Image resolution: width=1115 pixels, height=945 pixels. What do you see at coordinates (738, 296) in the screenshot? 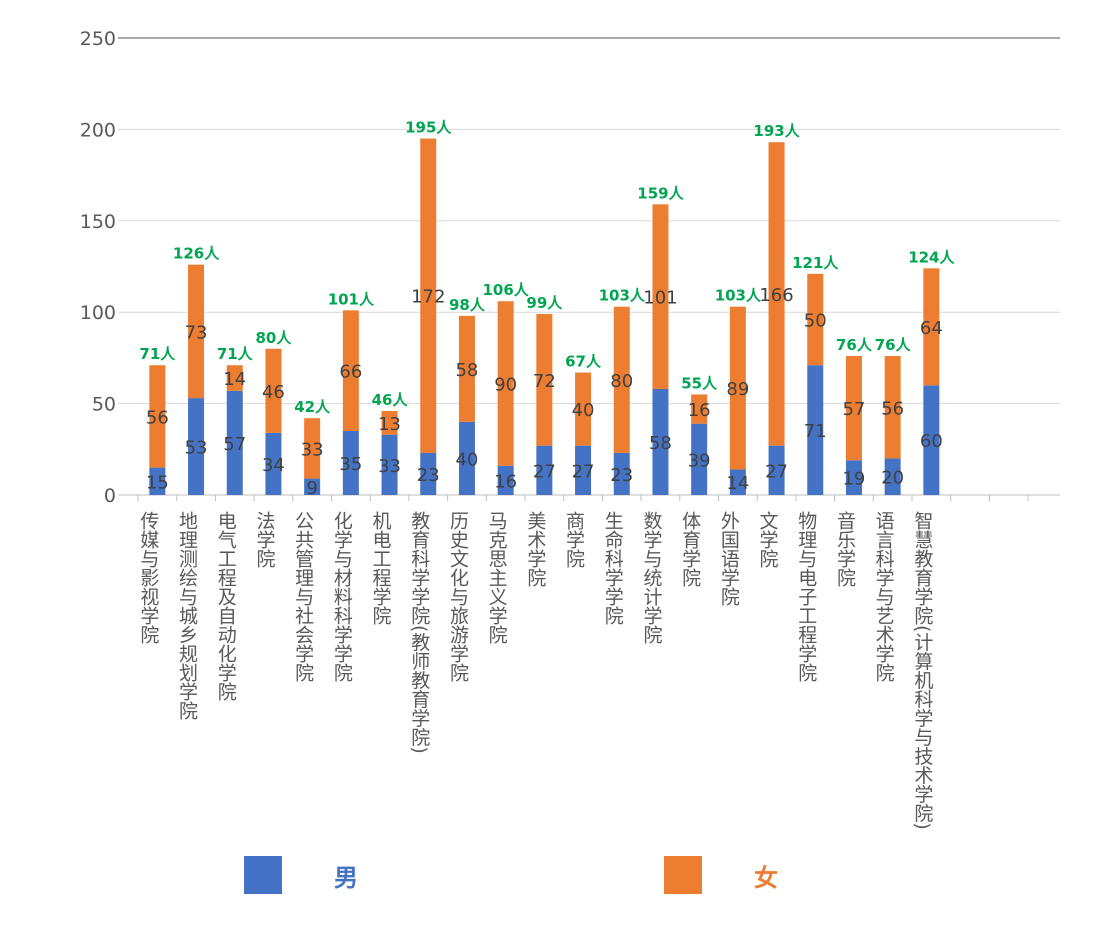
I see `total-label: 103人` at bounding box center [738, 296].